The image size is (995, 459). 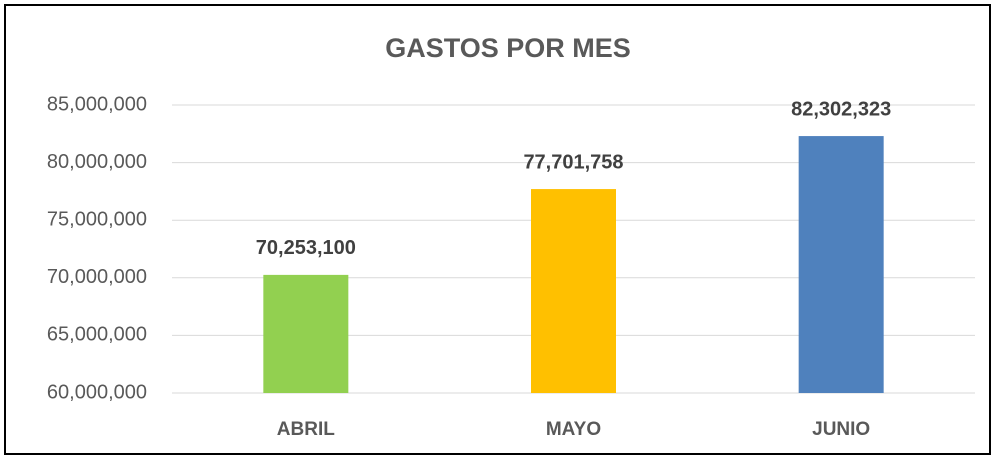 I want to click on chart-title: GASTOS POR MES, so click(x=508, y=48).